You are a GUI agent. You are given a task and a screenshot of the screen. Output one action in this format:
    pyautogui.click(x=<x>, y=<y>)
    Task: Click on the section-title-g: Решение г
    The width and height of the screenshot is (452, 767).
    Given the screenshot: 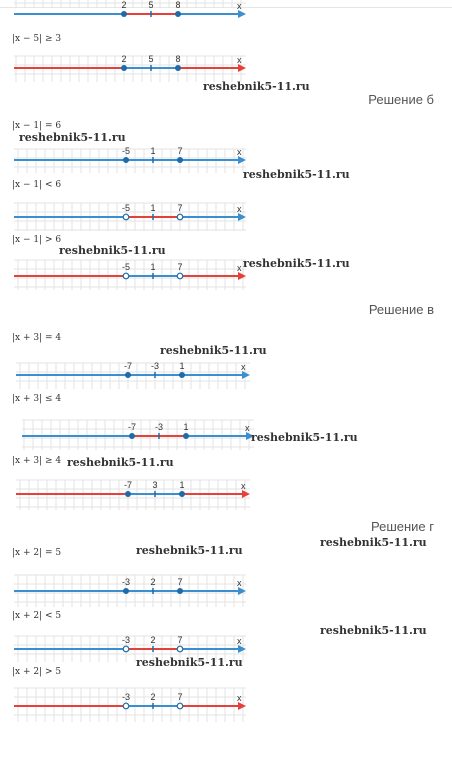 What is the action you would take?
    pyautogui.click(x=402, y=526)
    